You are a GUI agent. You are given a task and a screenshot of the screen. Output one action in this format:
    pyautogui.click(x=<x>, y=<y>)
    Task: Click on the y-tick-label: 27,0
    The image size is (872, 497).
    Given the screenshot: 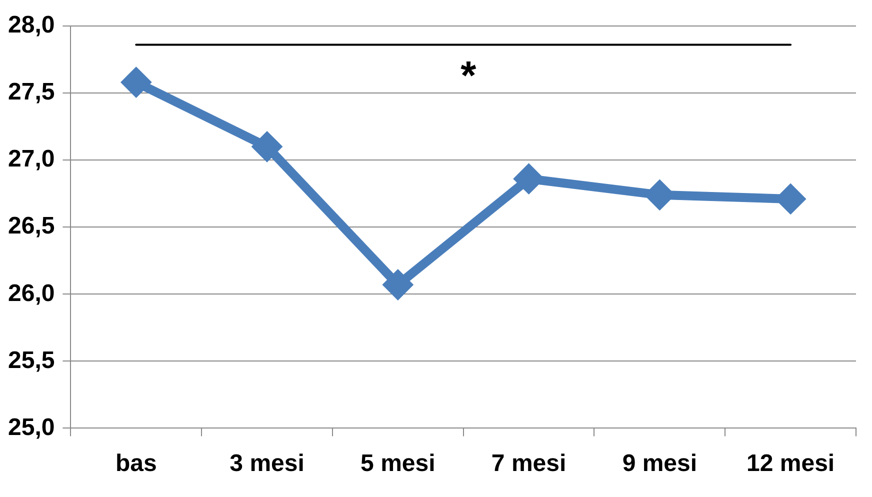 What is the action you would take?
    pyautogui.click(x=31, y=159)
    